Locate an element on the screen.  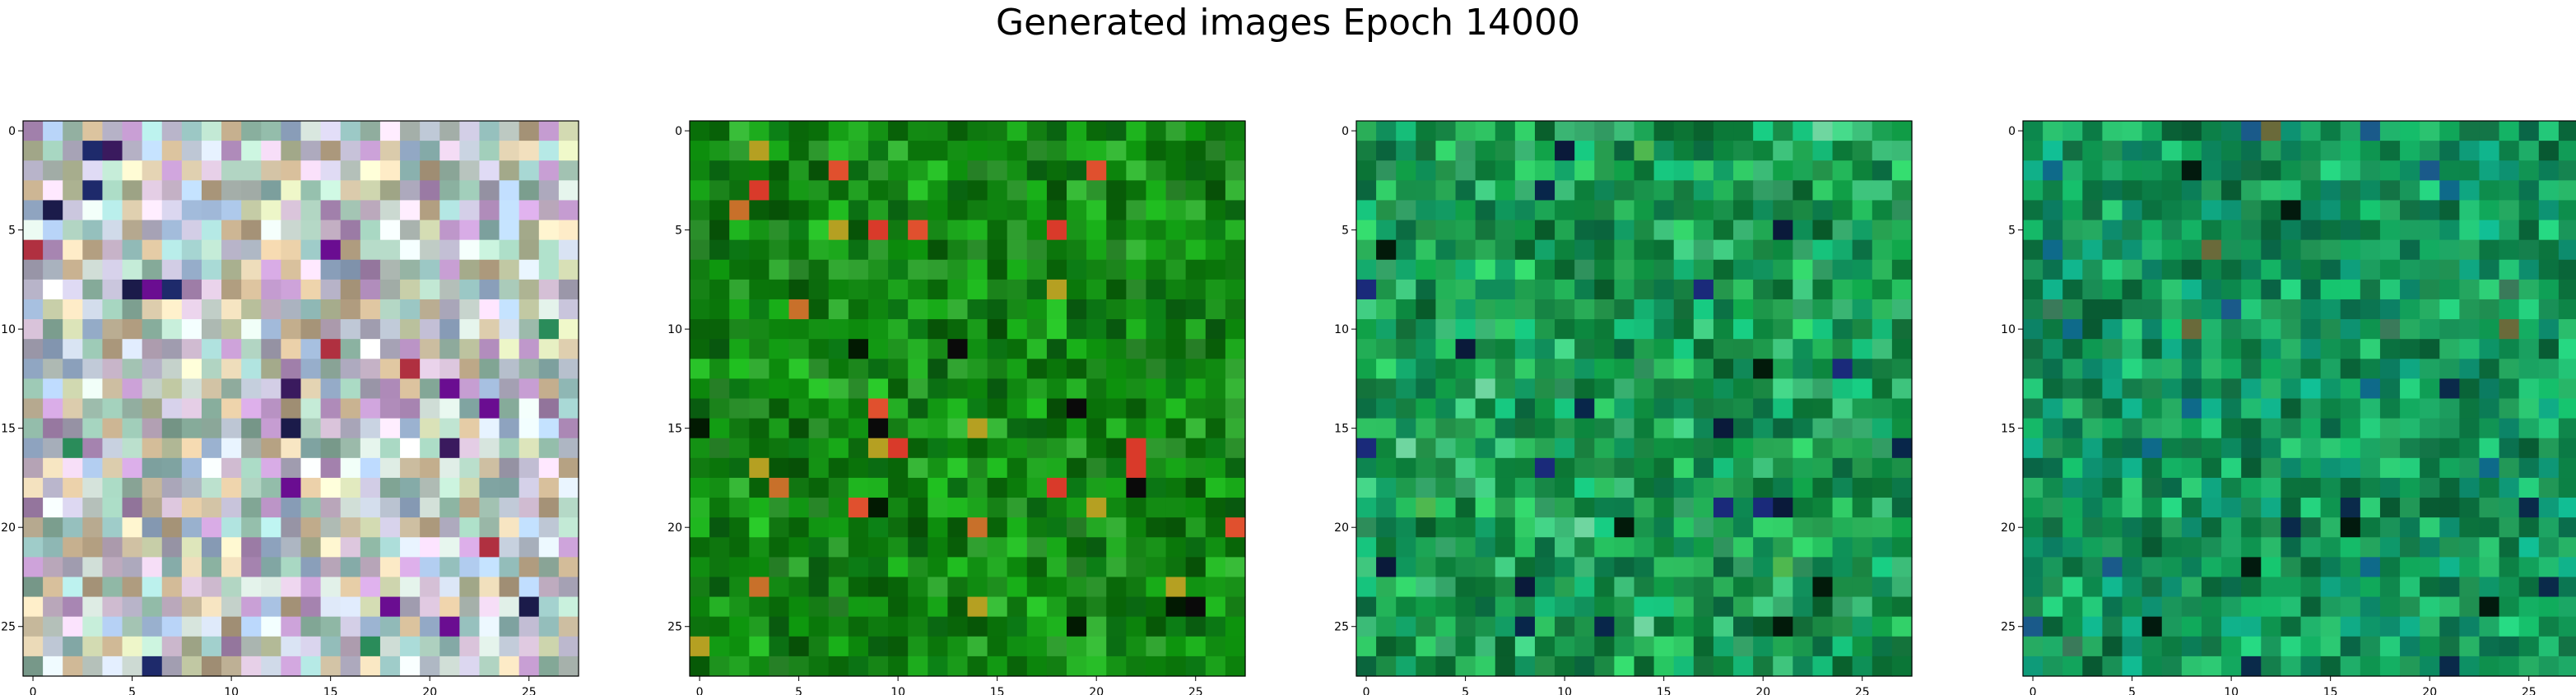
y-tick-label: 15 is located at coordinates (2008, 429).